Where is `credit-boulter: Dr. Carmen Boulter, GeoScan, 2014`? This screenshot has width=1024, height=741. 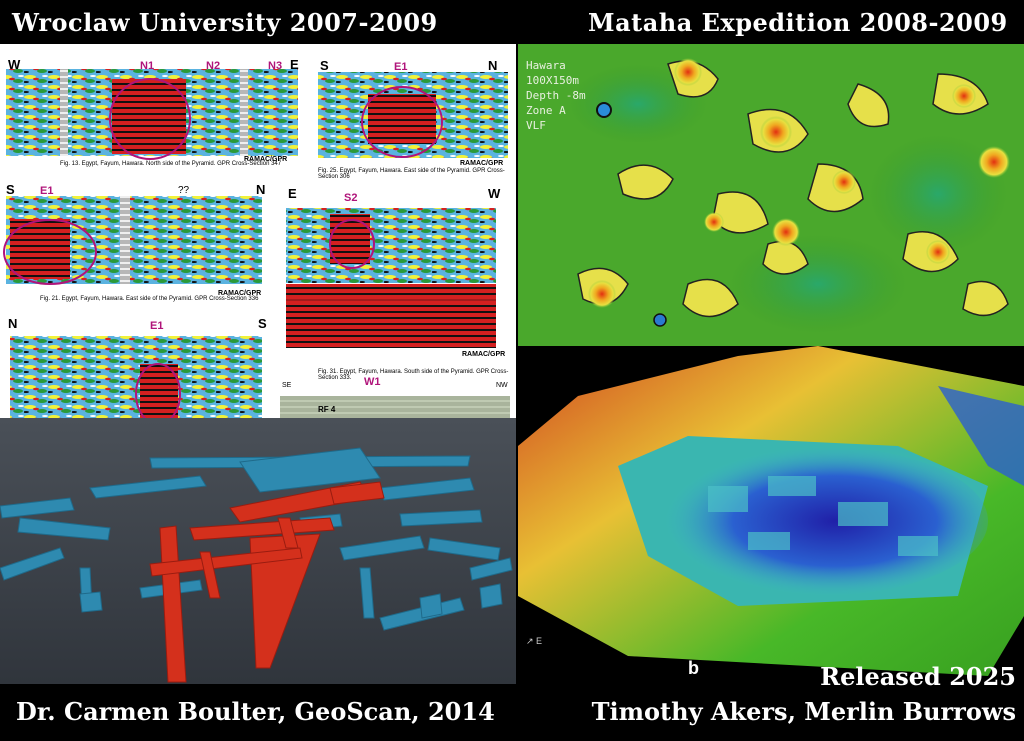 credit-boulter: Dr. Carmen Boulter, GeoScan, 2014 is located at coordinates (255, 711).